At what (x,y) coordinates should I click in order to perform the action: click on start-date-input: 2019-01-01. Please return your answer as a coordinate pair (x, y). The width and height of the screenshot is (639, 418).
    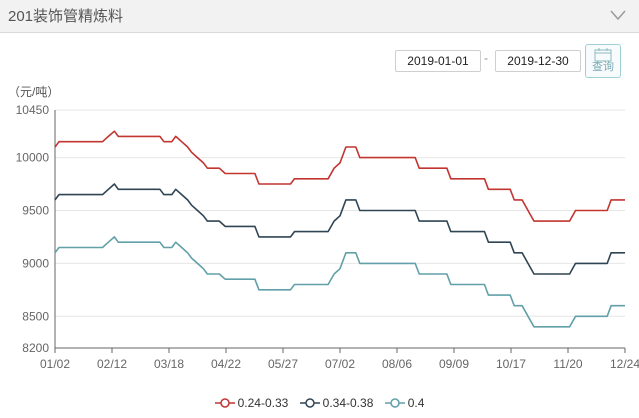
    Looking at the image, I should click on (438, 61).